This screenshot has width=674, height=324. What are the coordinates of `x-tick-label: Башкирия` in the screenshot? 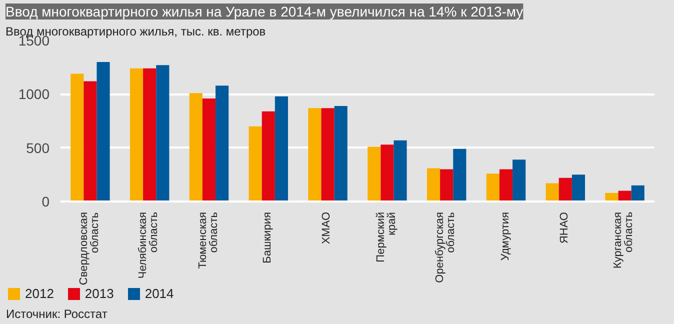 It's located at (267, 238).